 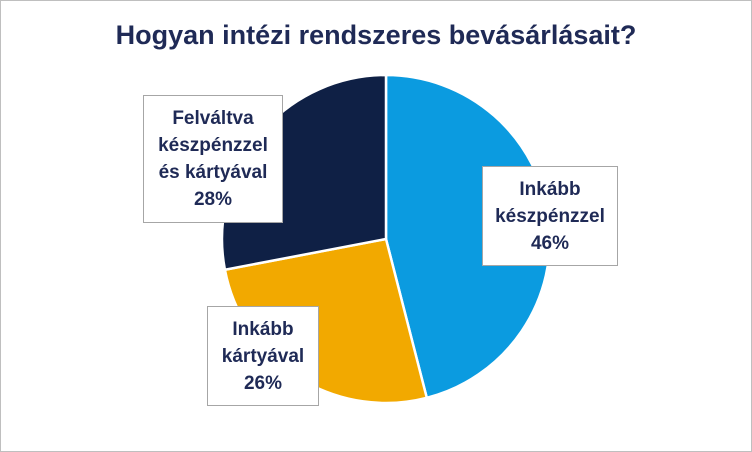 What do you see at coordinates (213, 118) in the screenshot?
I see `slice-label-mixed-line-1: Felváltva` at bounding box center [213, 118].